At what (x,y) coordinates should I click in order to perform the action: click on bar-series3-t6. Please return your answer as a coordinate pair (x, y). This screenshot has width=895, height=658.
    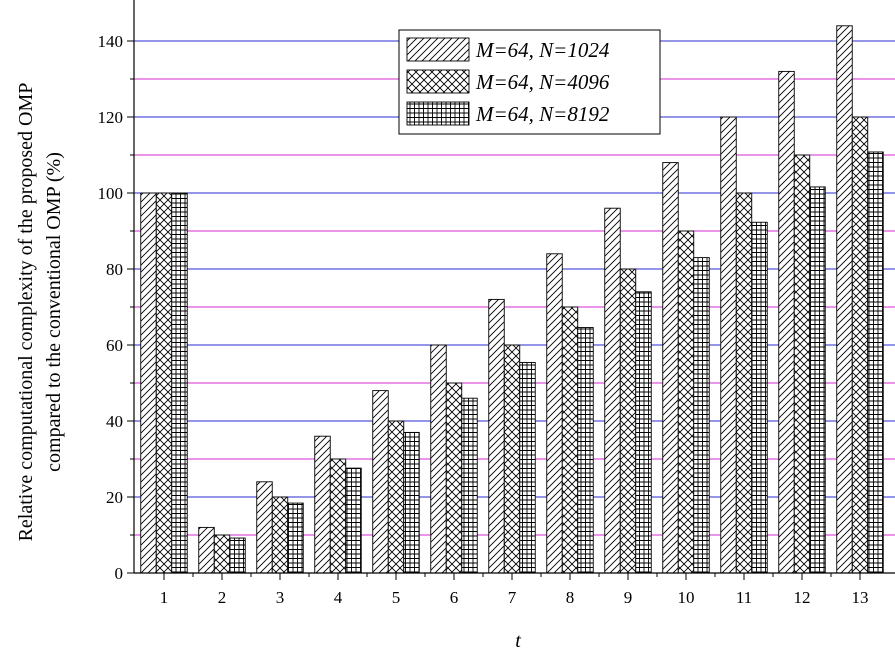
    Looking at the image, I should click on (469, 485).